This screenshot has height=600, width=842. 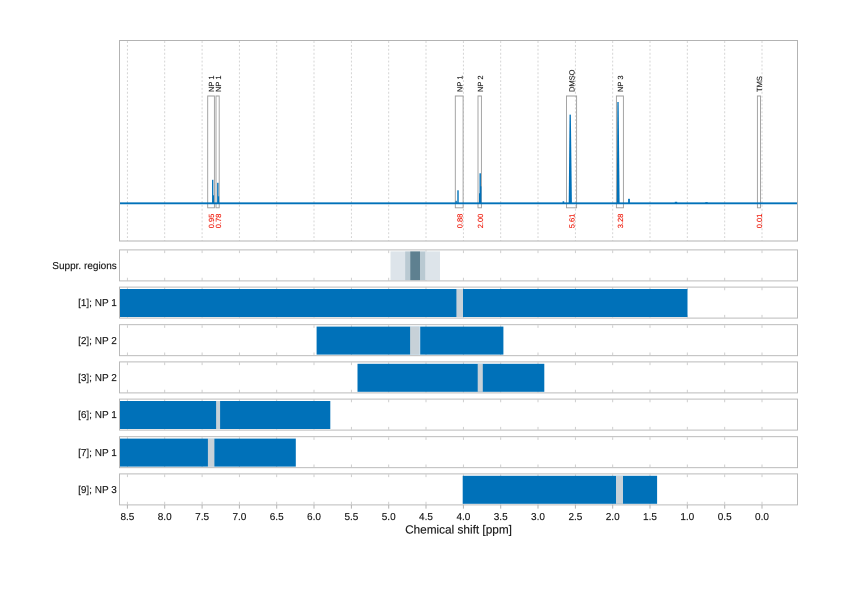 I want to click on svg-text: 2.00, so click(x=480, y=221).